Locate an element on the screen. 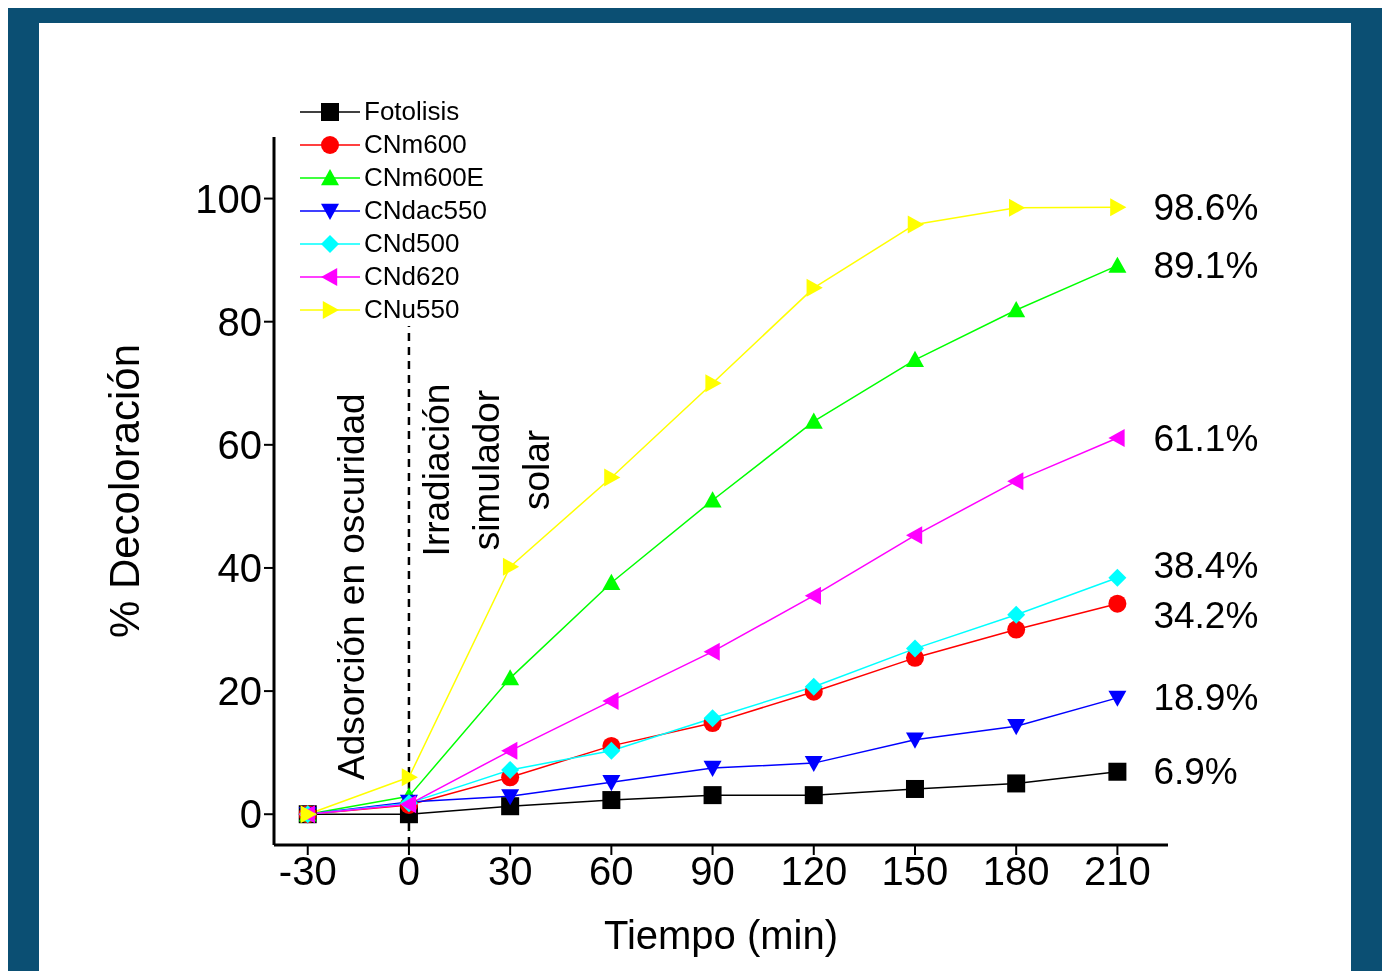  x-tick-label: 0 is located at coordinates (409, 871).